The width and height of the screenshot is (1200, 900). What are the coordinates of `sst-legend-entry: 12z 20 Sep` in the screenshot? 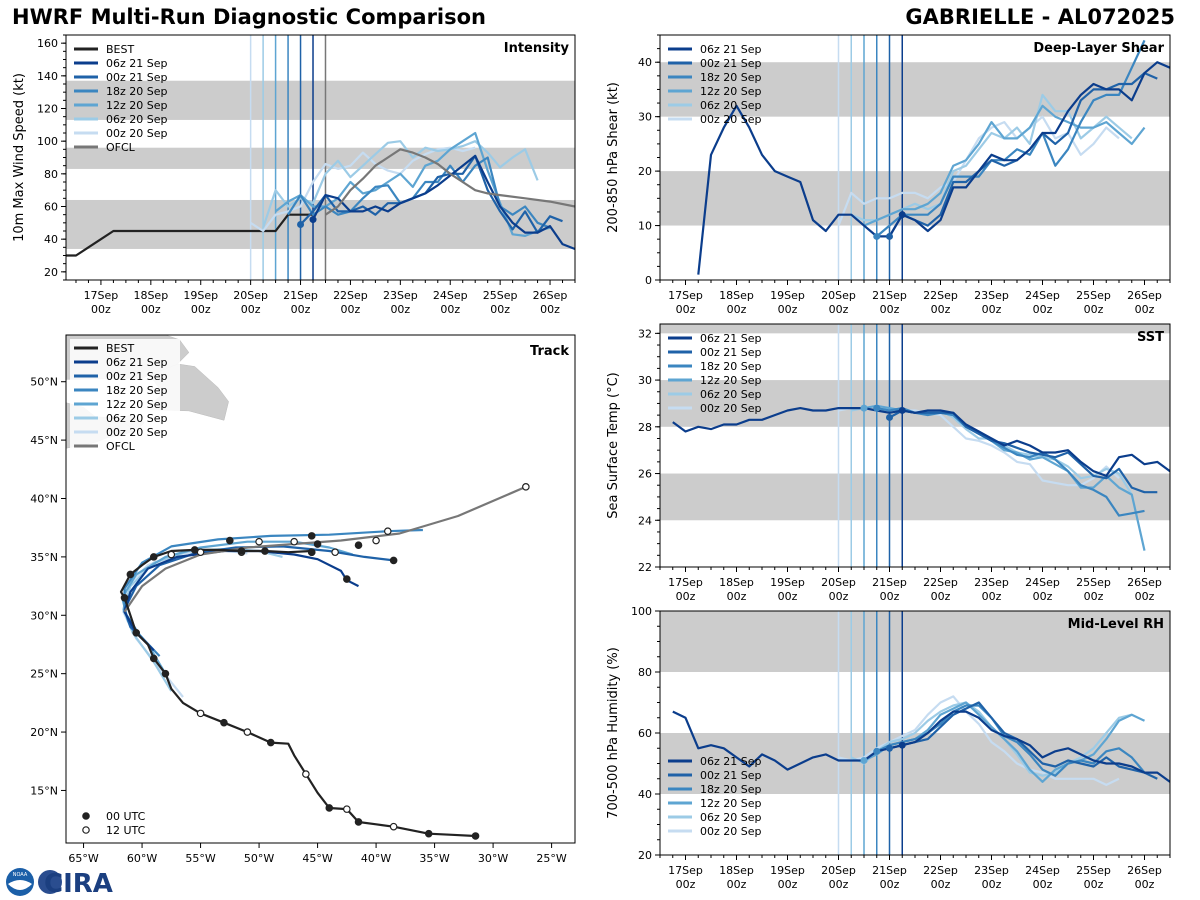 It's located at (731, 380).